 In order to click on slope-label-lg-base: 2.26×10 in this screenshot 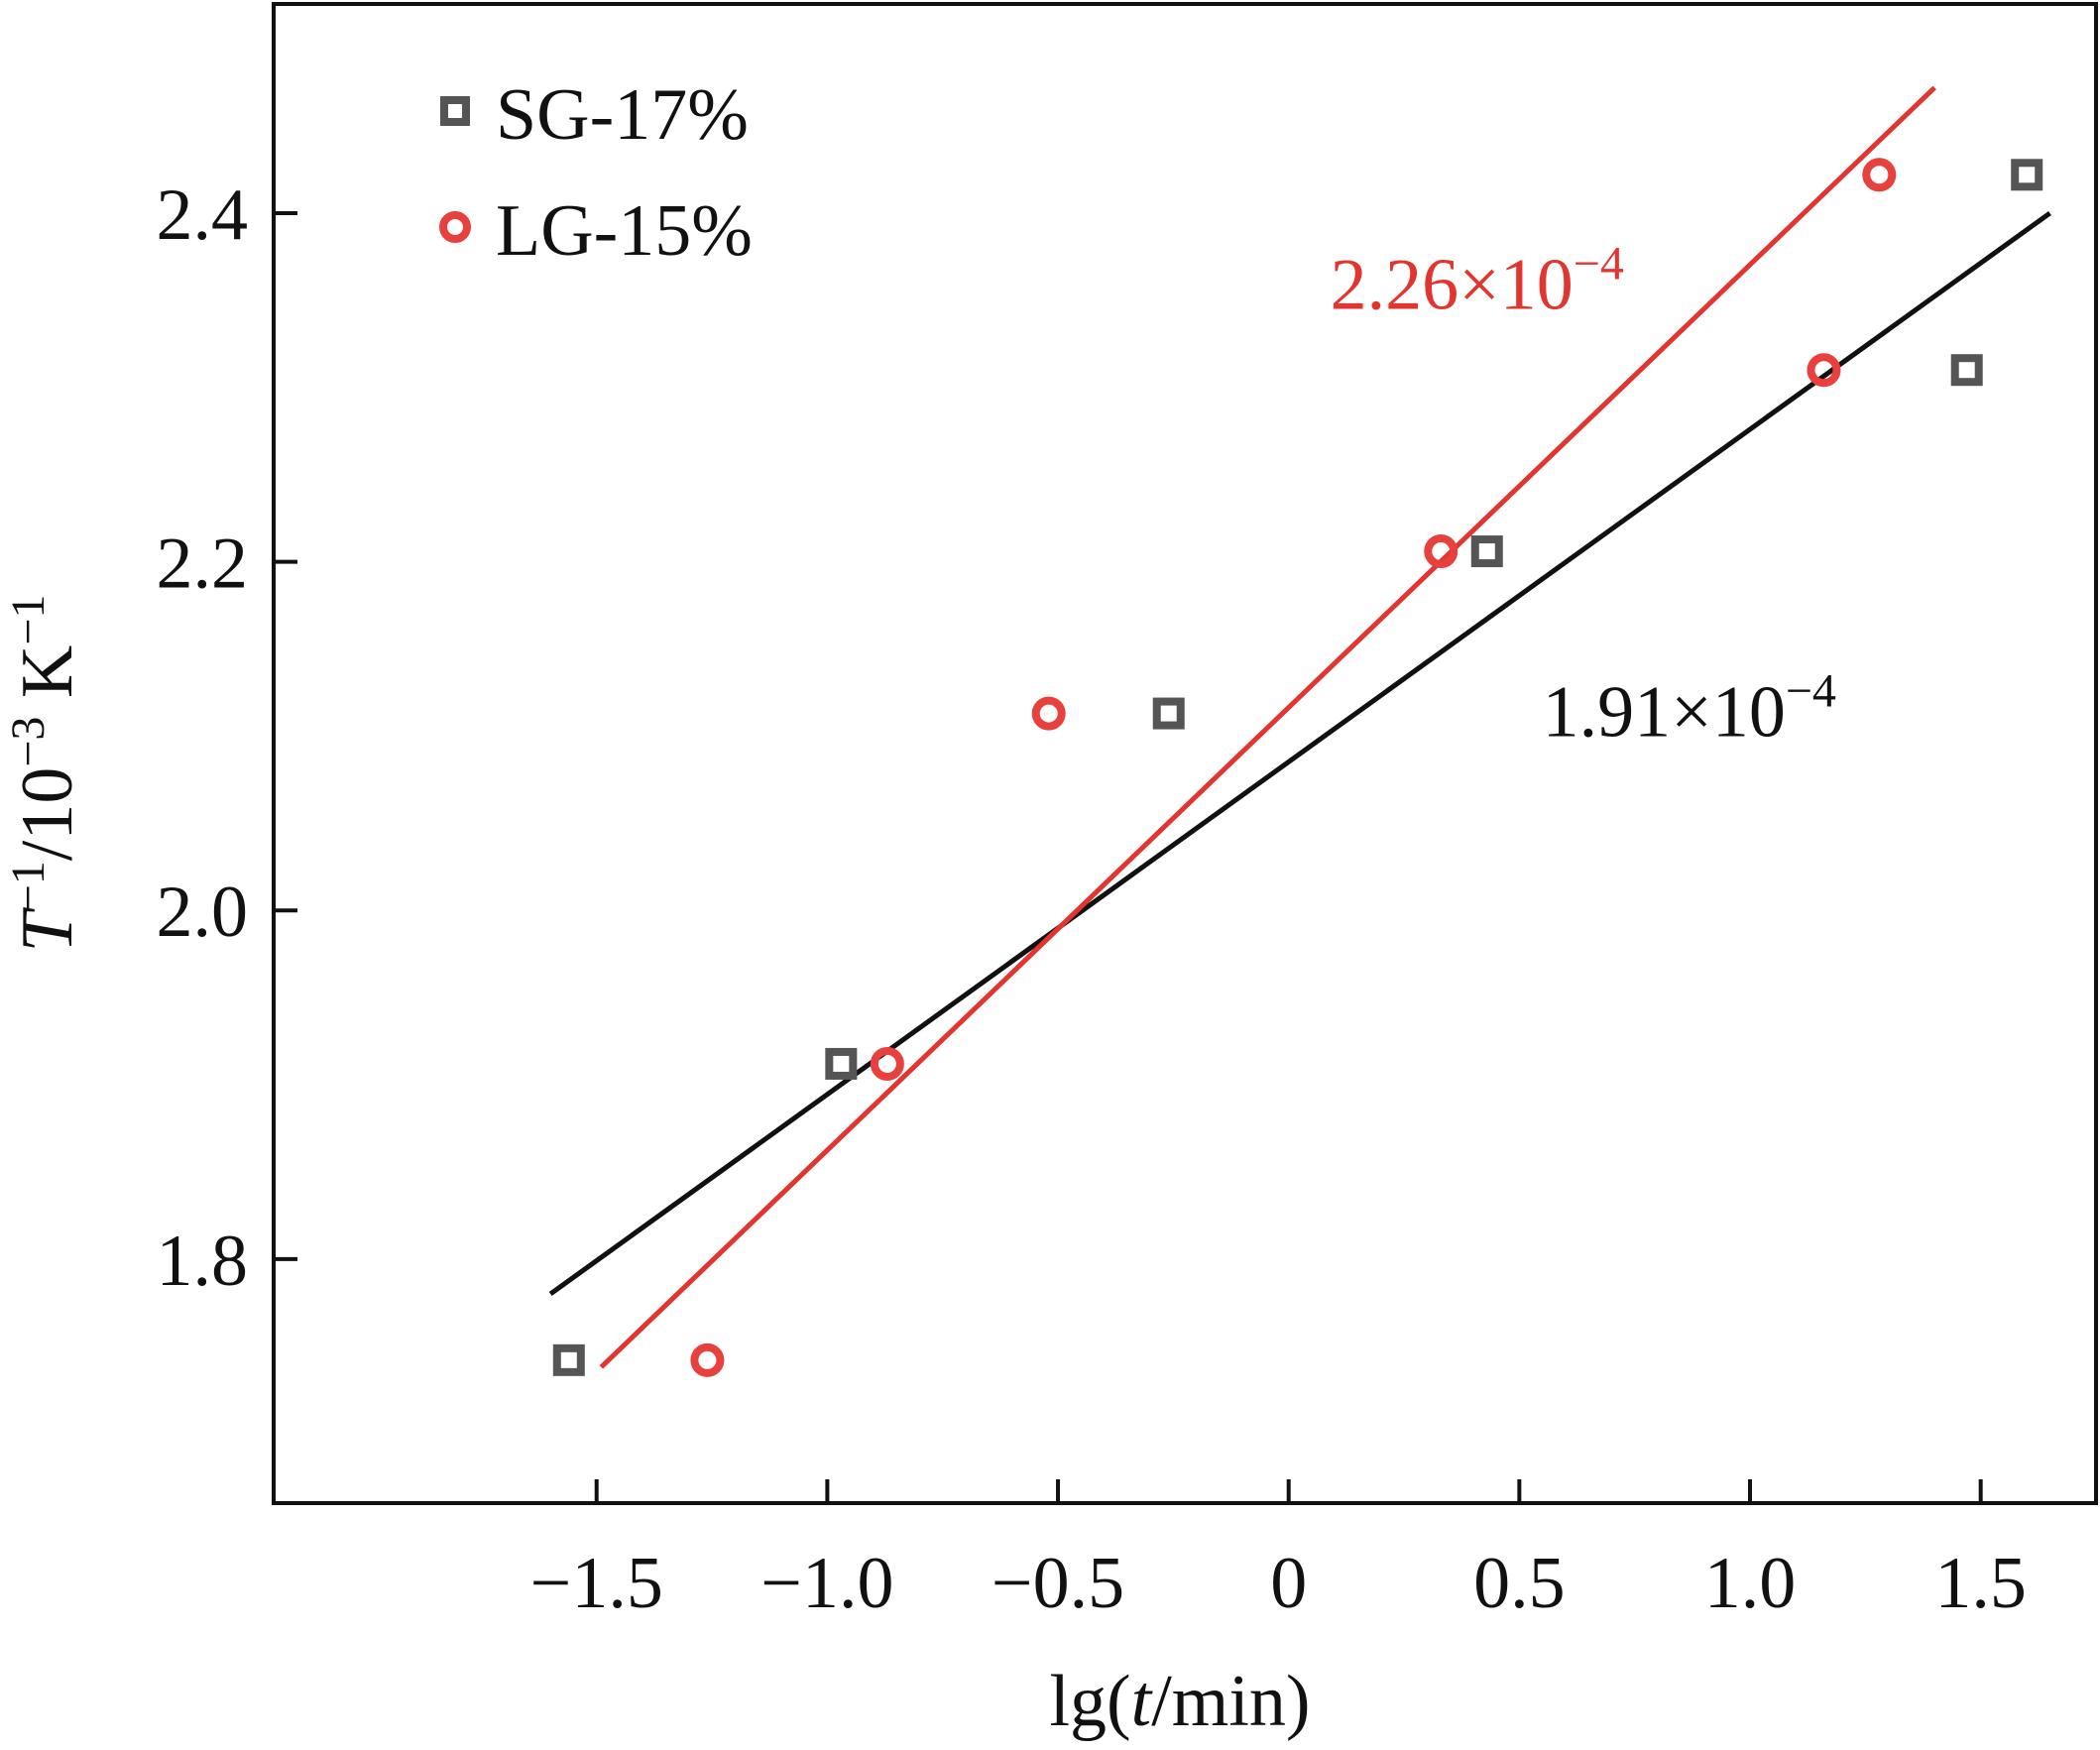, I will do `click(1452, 285)`.